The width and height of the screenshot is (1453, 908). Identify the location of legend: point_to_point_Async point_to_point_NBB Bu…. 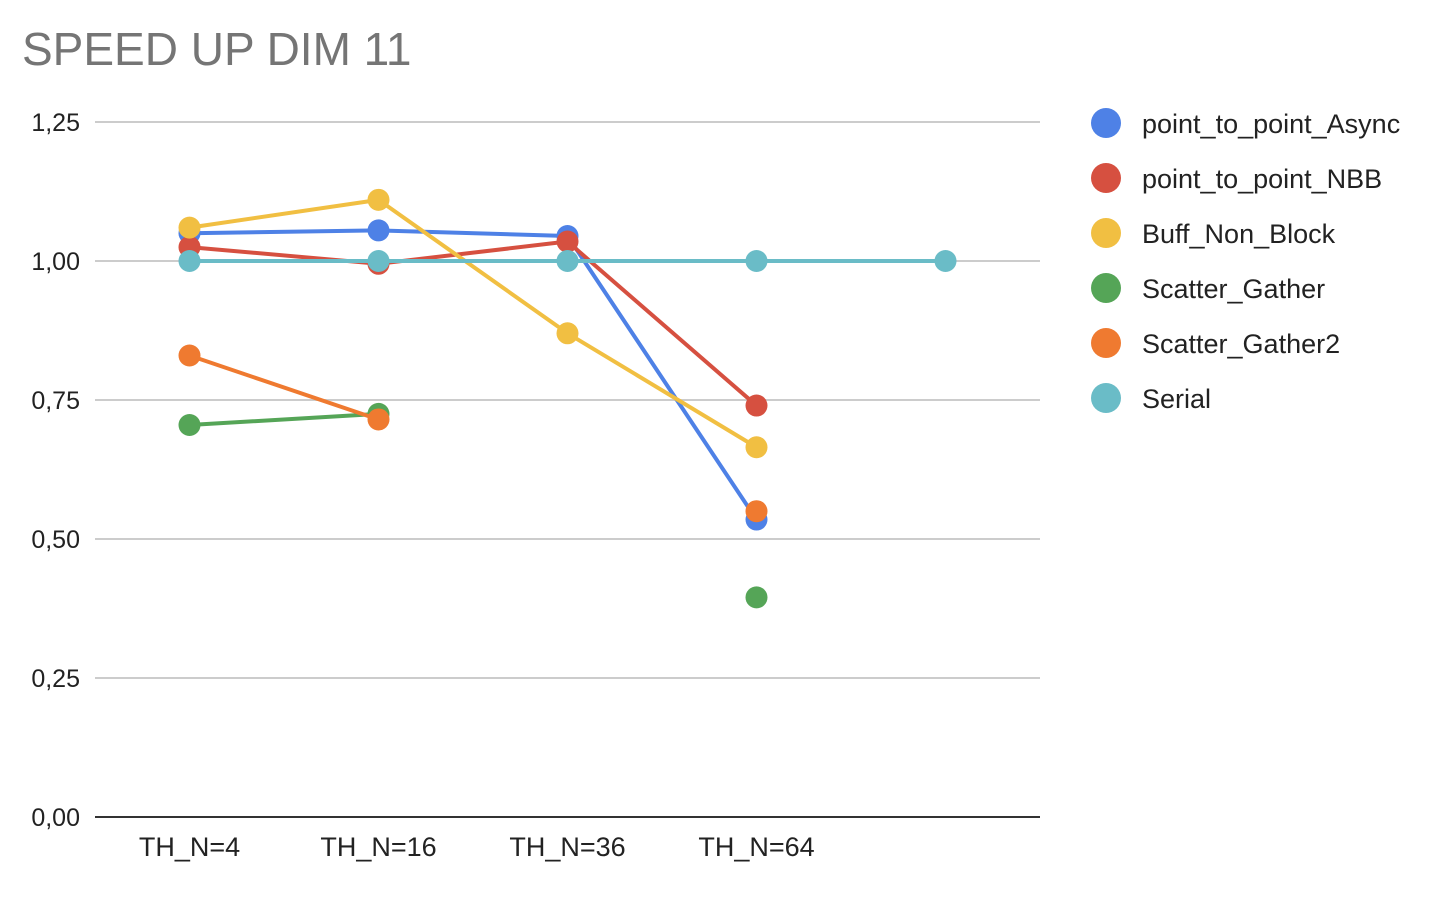
(1245, 261).